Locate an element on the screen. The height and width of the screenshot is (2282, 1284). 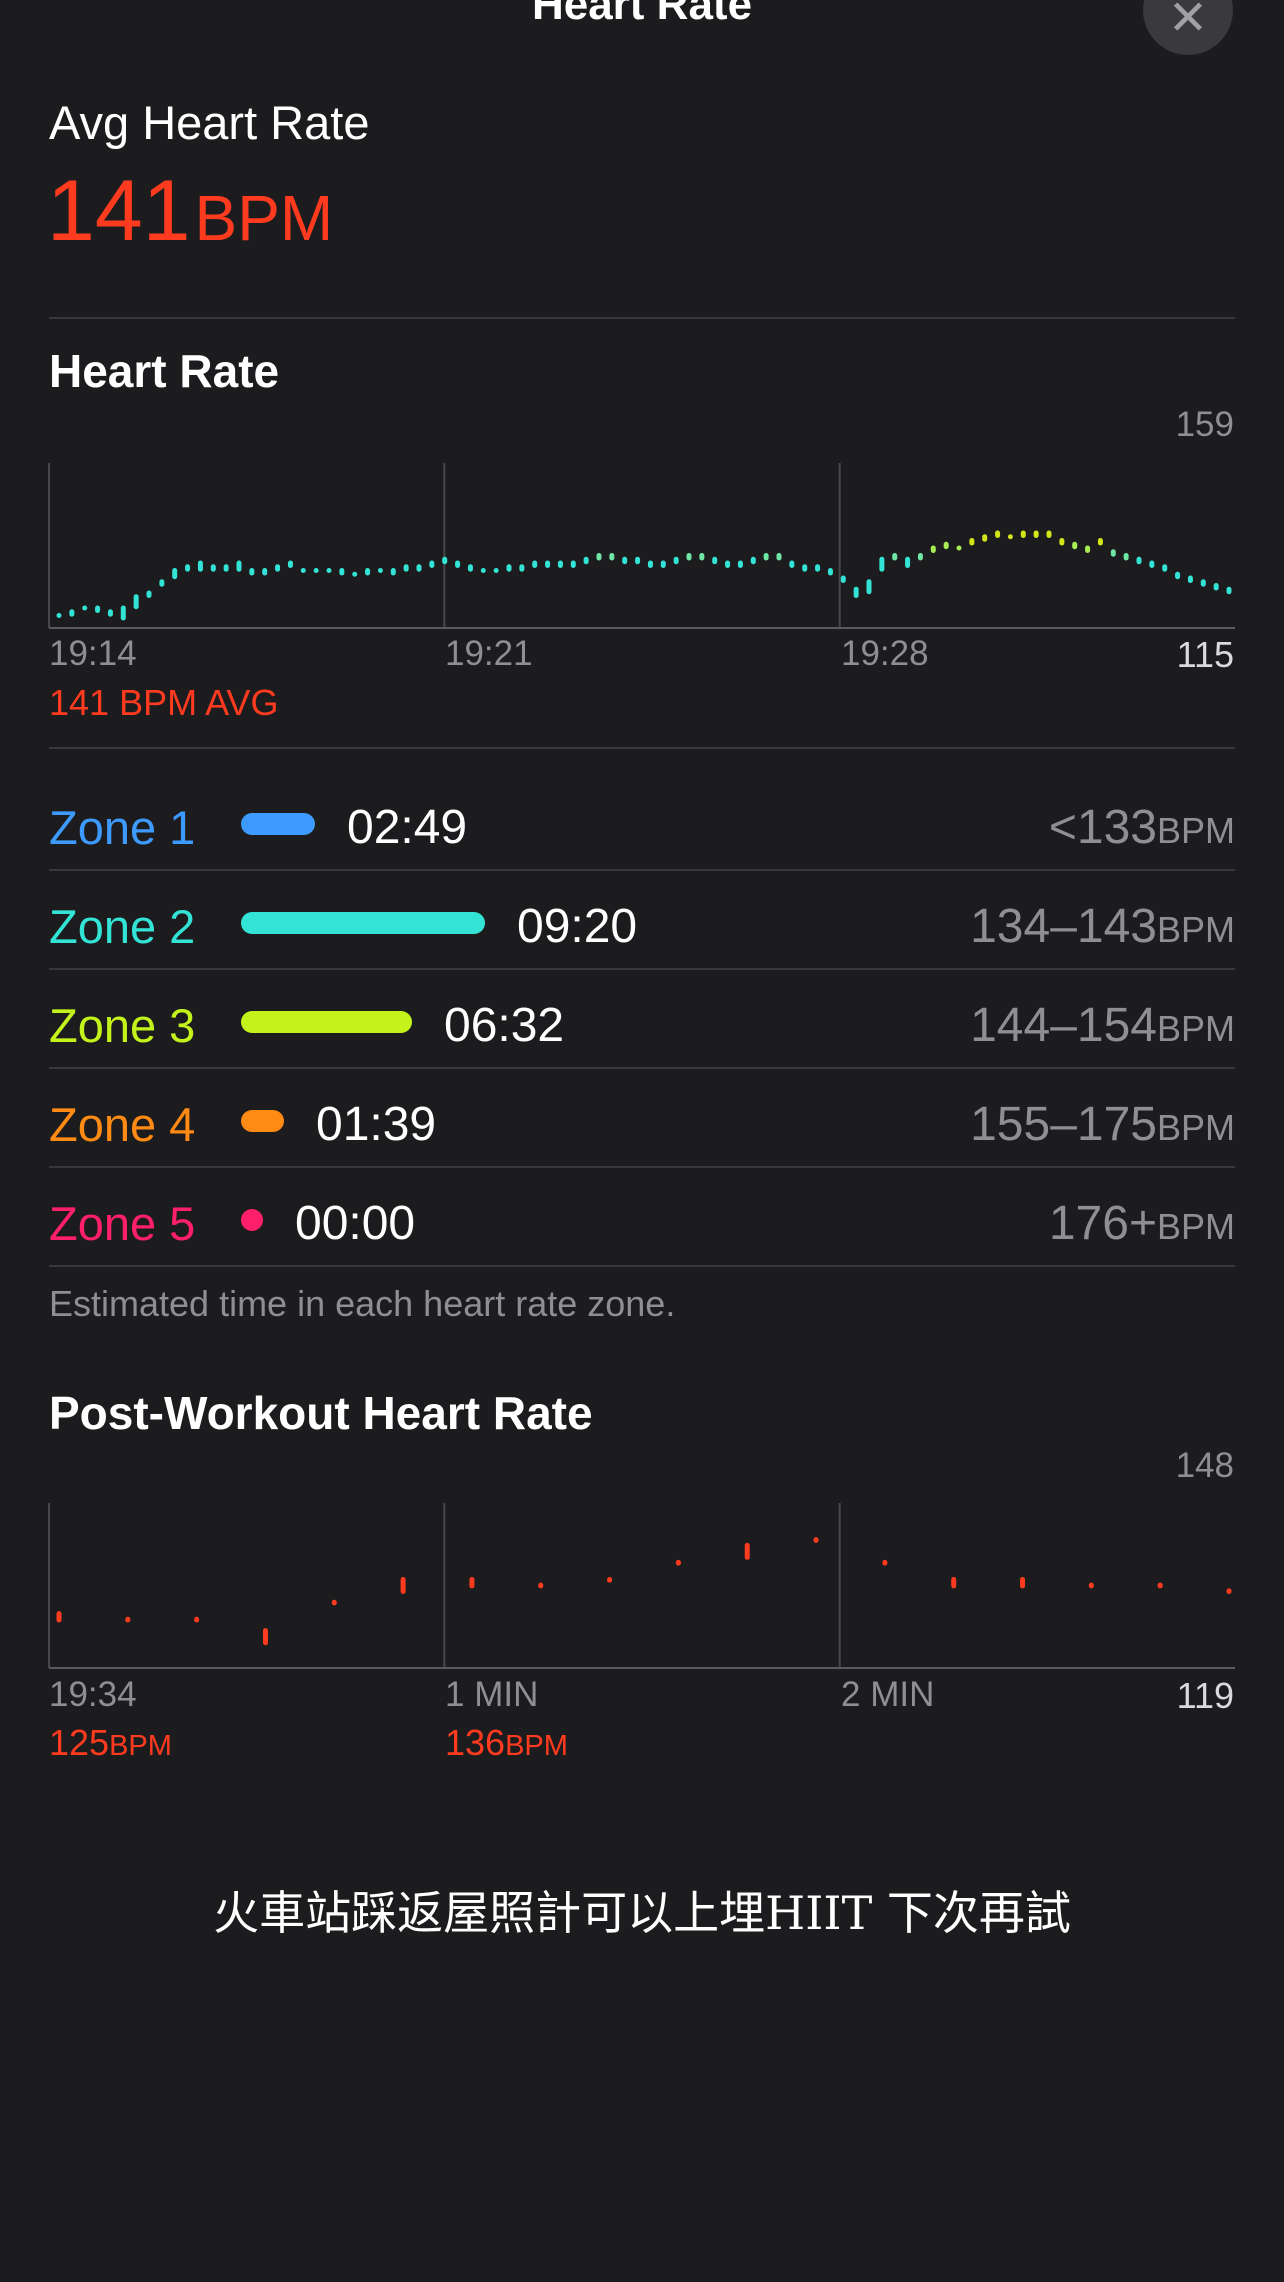
avg-heart-rate-unit: BPM is located at coordinates (264, 218).